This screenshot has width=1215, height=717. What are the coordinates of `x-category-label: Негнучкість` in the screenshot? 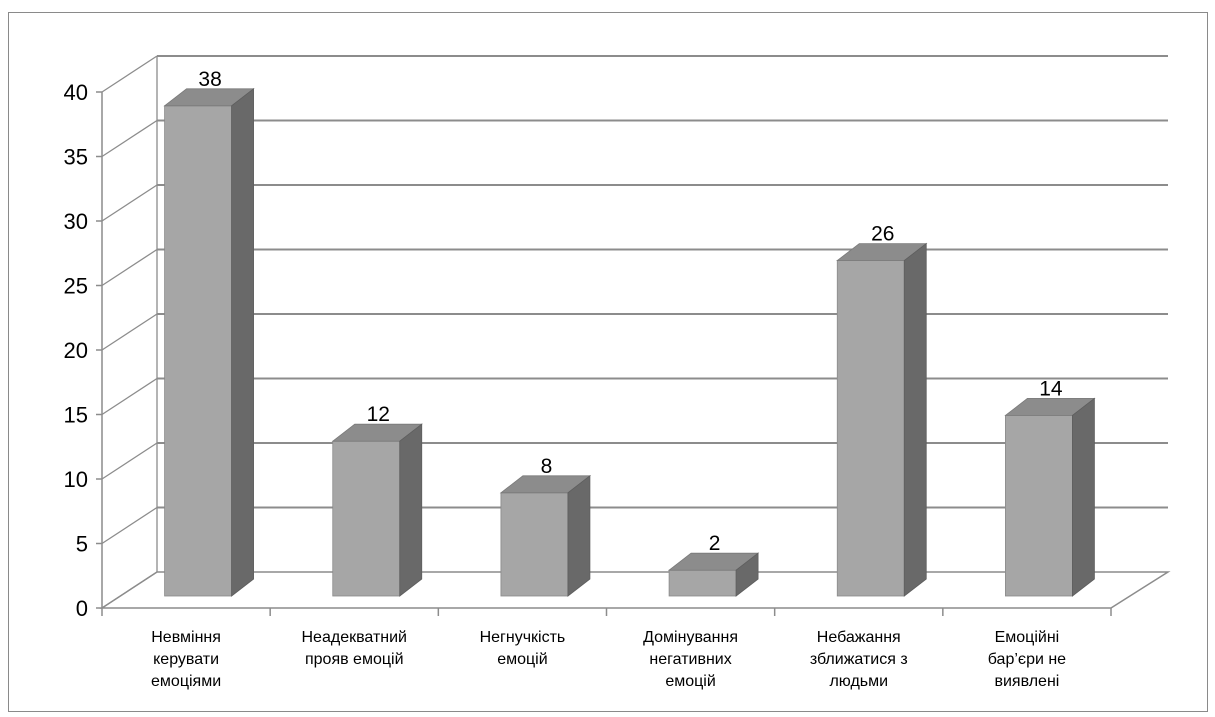 It's located at (523, 637).